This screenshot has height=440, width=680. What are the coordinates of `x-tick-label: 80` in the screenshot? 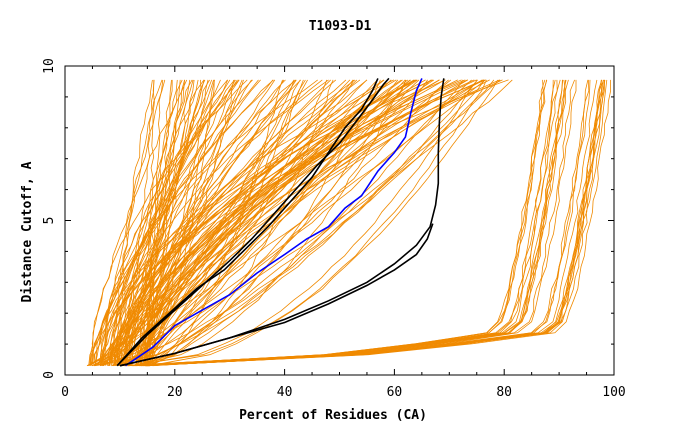 It's located at (504, 392).